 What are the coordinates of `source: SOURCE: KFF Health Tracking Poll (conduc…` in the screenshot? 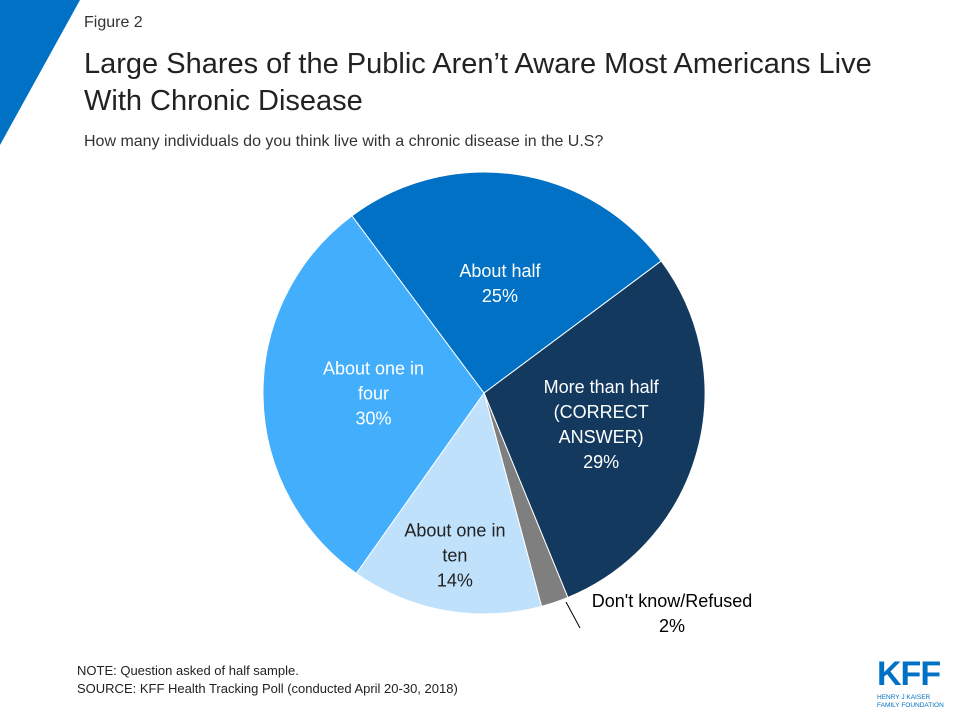 It's located at (267, 688).